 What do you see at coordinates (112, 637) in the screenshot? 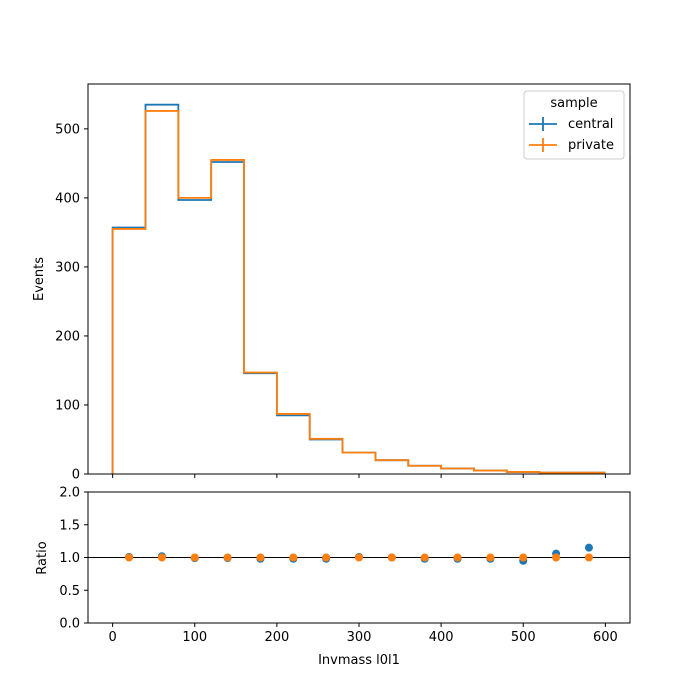
I see `ratio-x-tick-label: 0` at bounding box center [112, 637].